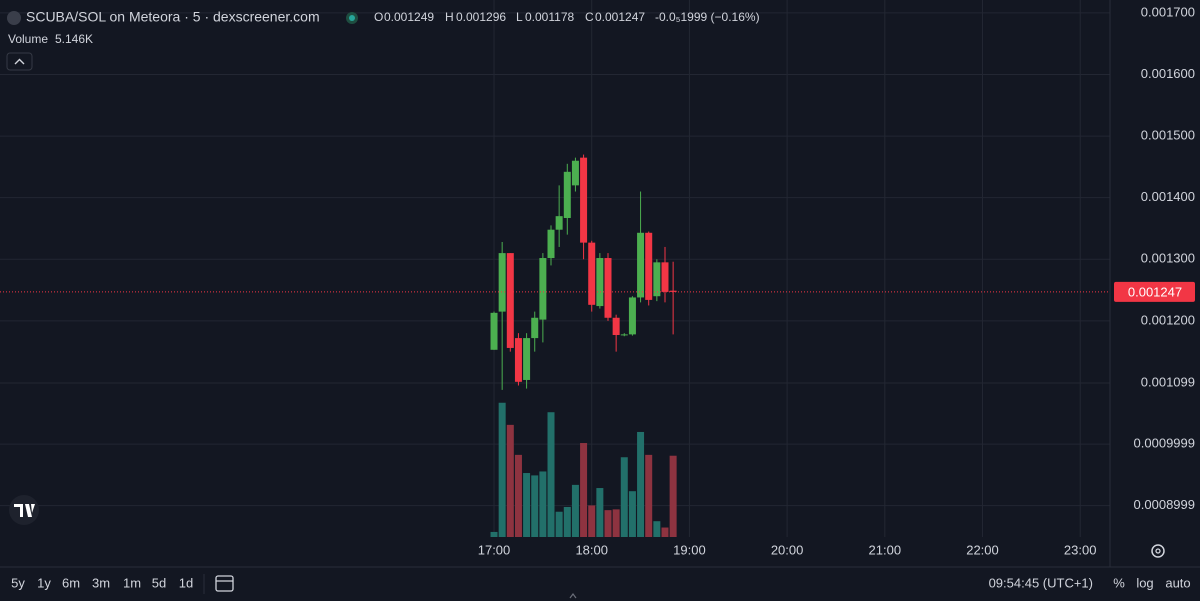 This screenshot has width=1200, height=601. What do you see at coordinates (549, 17) in the screenshot?
I see `low-value: 0.001178` at bounding box center [549, 17].